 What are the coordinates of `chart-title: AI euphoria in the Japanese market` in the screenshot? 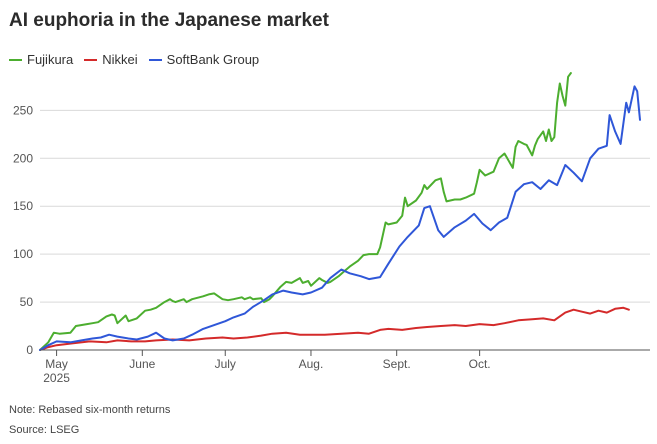 It's located at (169, 20).